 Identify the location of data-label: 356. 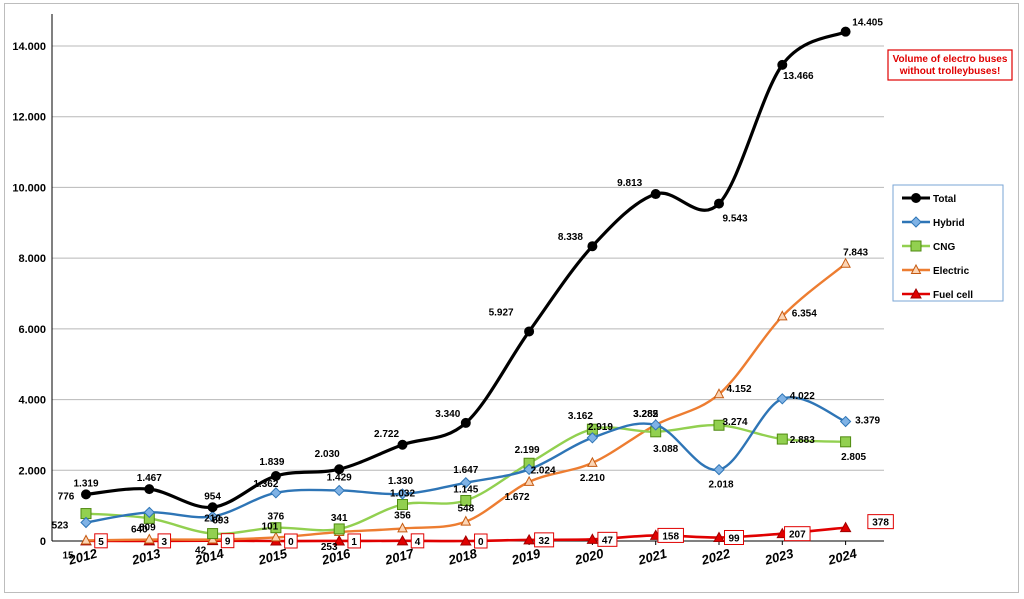
(402, 515).